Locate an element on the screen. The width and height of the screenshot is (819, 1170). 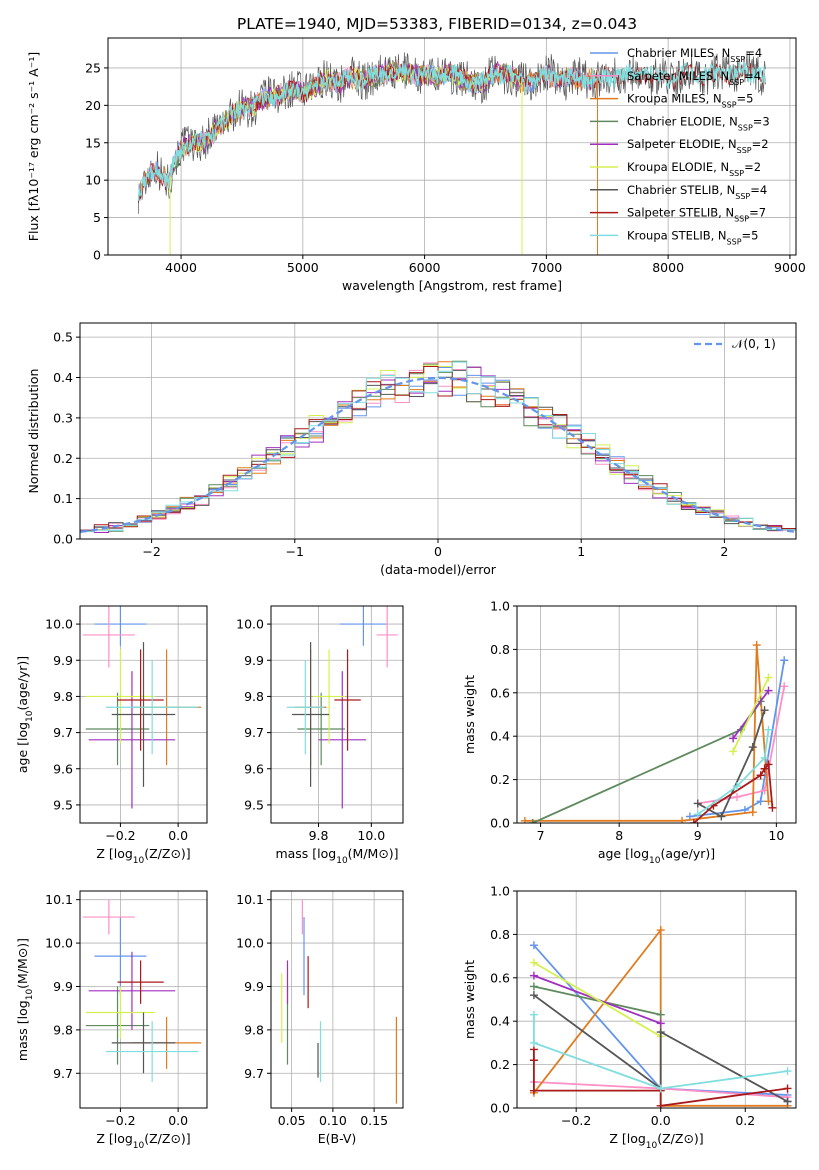
x-tick-label: 8 is located at coordinates (619, 835).